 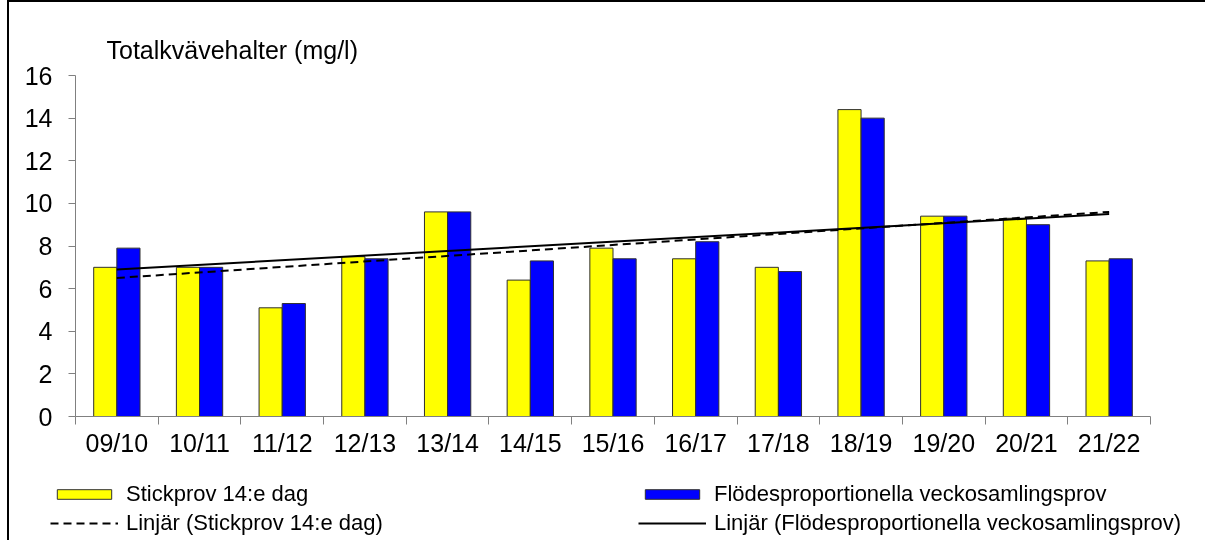 What do you see at coordinates (45, 416) in the screenshot?
I see `y-tick-label: 0` at bounding box center [45, 416].